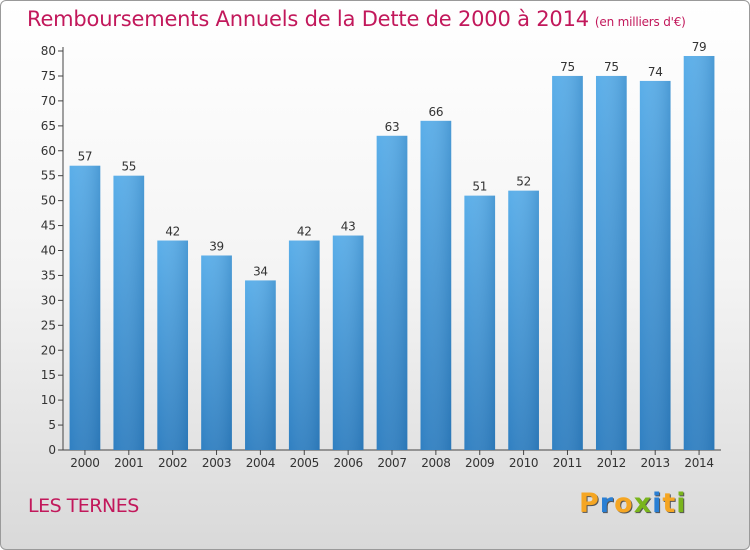 This screenshot has width=750, height=550. I want to click on y-tick-label: 5, so click(52, 425).